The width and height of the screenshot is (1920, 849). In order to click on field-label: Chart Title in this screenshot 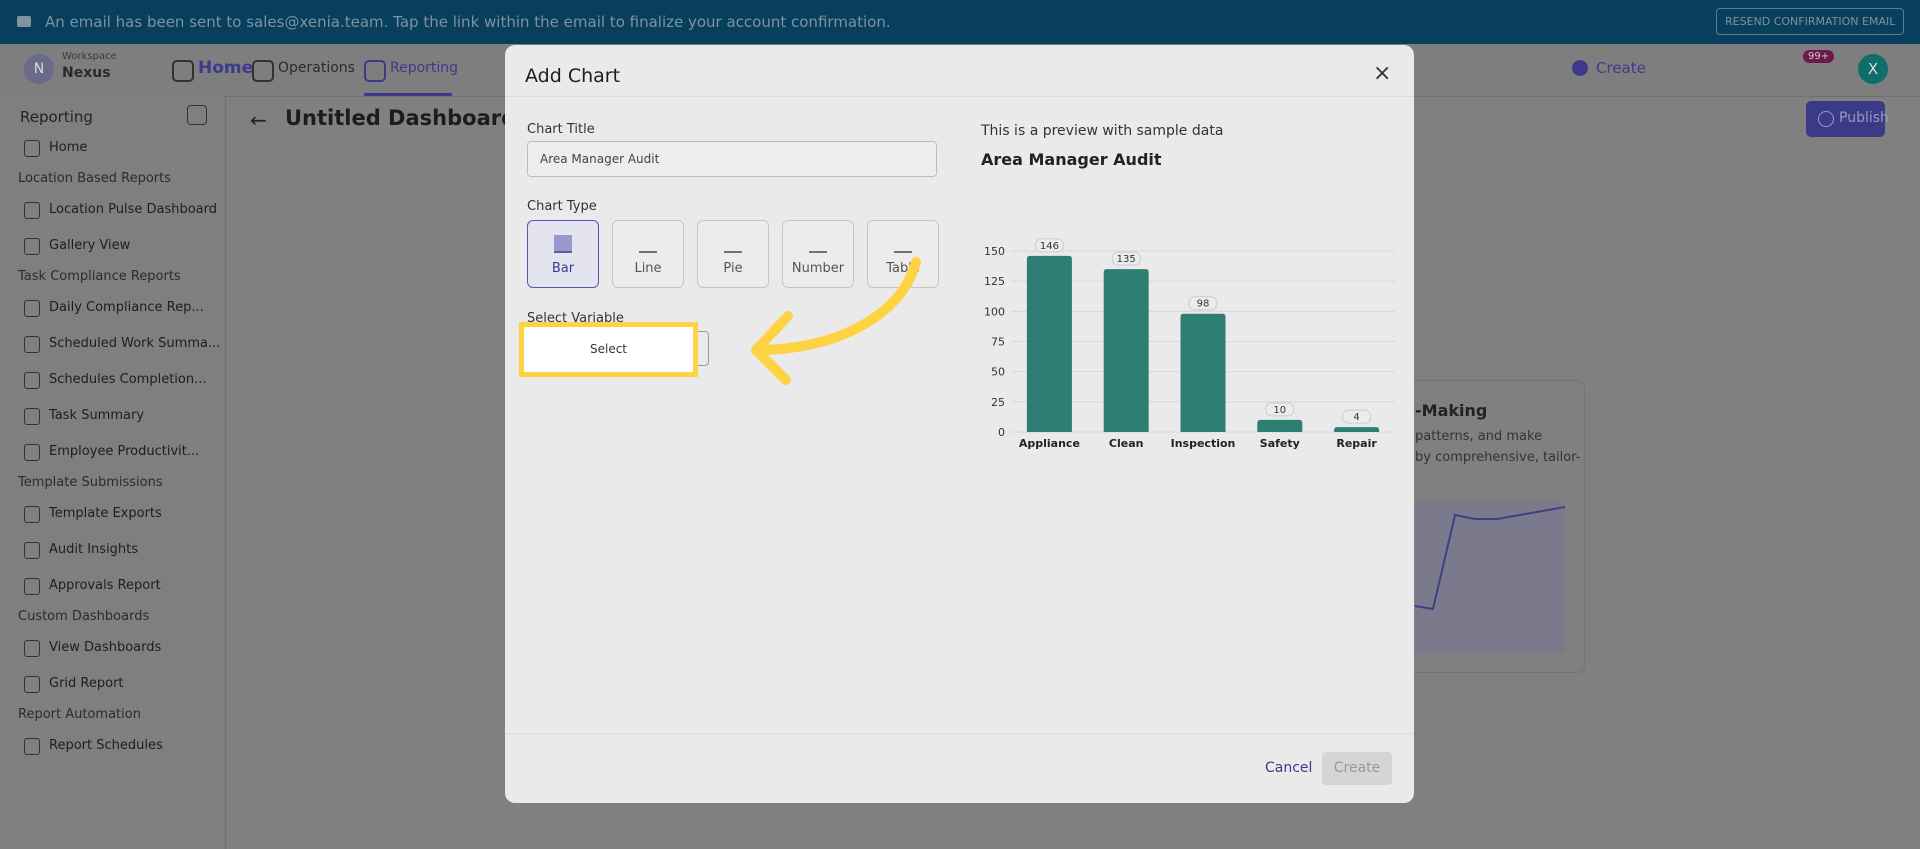, I will do `click(561, 129)`.